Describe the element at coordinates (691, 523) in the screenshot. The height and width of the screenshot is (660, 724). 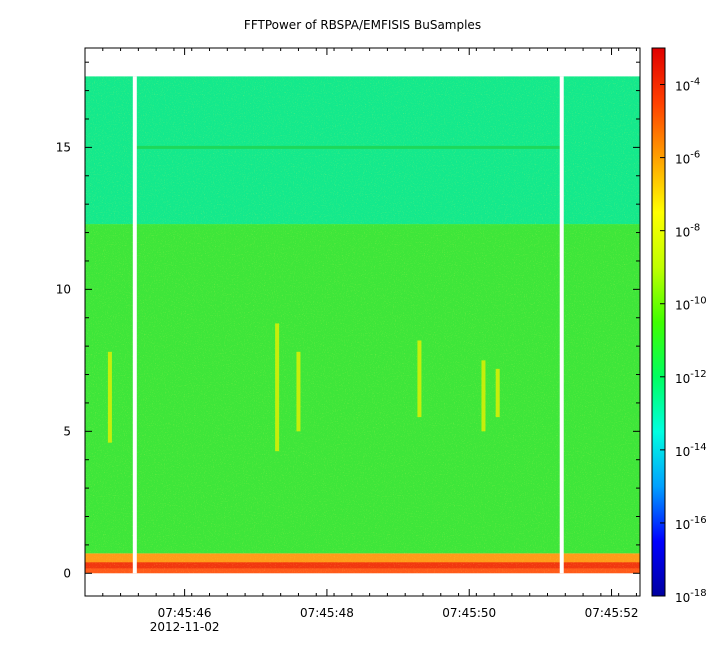
I see `colorbar-tick-label: 10⁻¹⁶` at that location.